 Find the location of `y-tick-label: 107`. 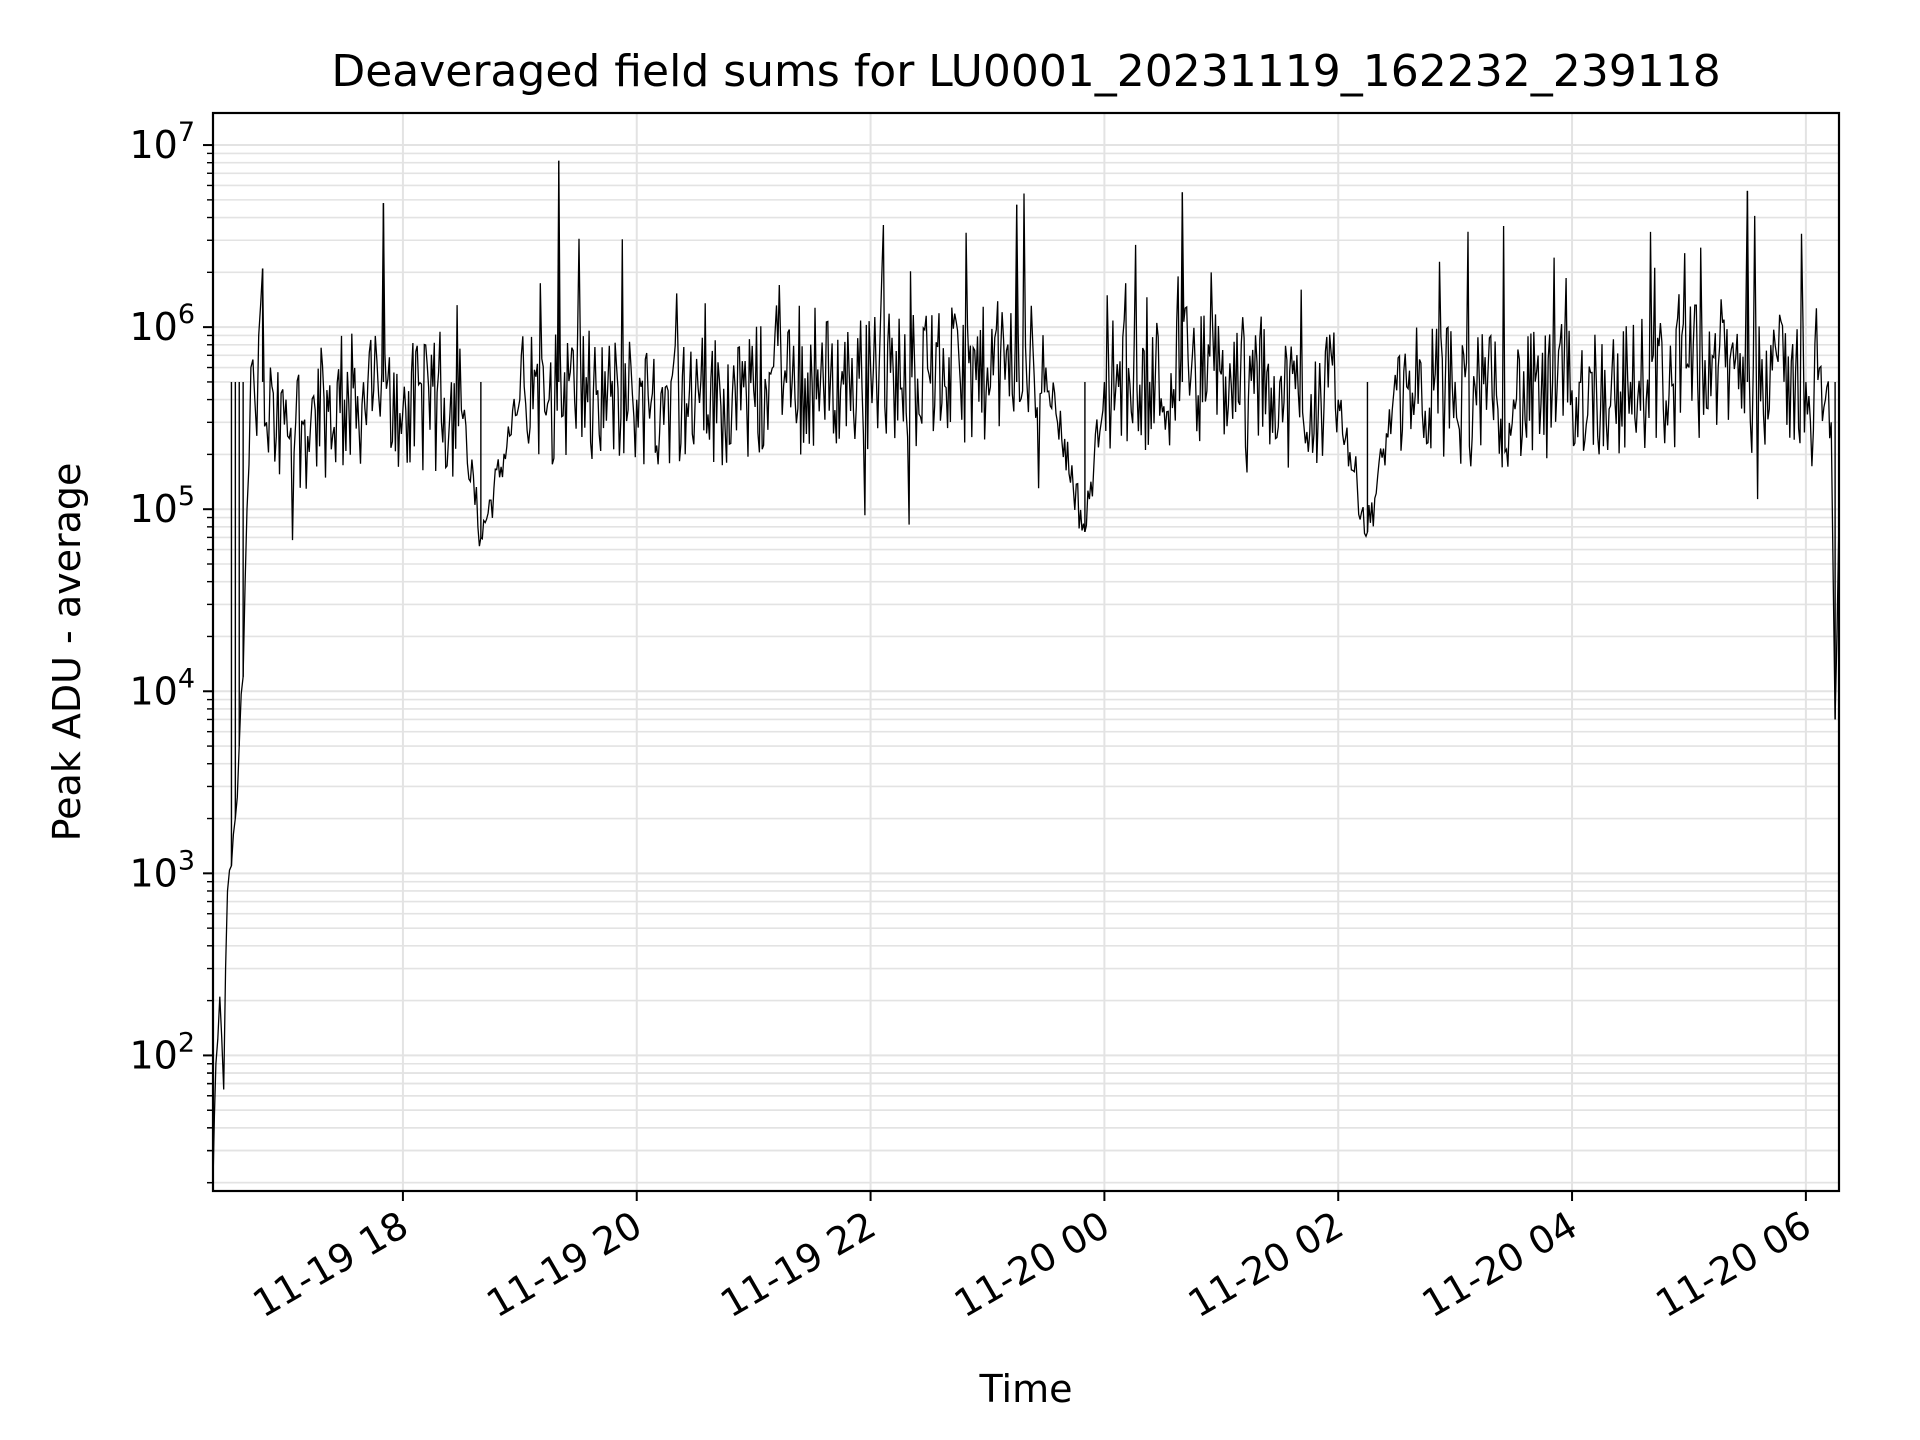

y-tick-label: 107 is located at coordinates (162, 142).